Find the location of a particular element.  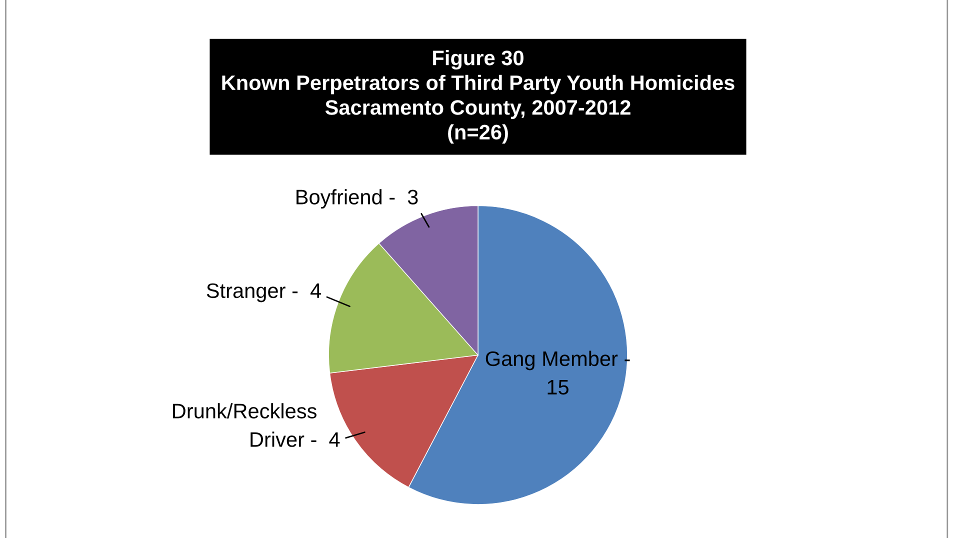

slice-label: Boyfriend - is located at coordinates (345, 199).